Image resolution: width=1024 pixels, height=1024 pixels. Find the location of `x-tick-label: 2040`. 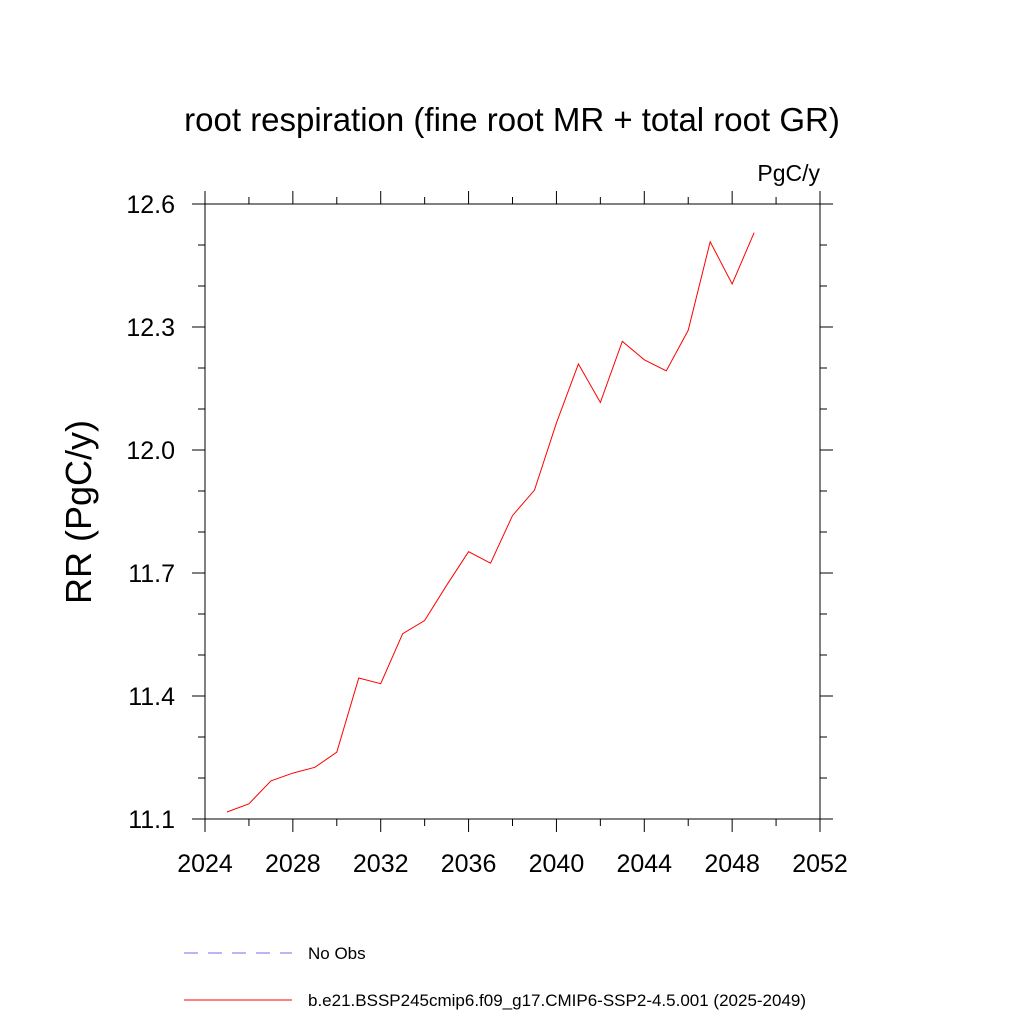

x-tick-label: 2040 is located at coordinates (557, 864).